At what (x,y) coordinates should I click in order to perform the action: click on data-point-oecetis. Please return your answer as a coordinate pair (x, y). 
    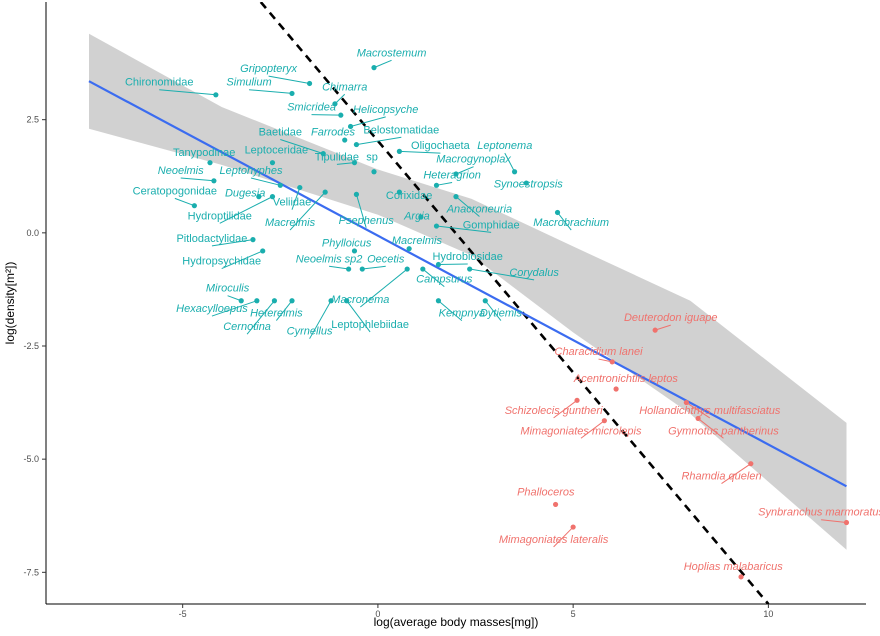
    Looking at the image, I should click on (362, 269).